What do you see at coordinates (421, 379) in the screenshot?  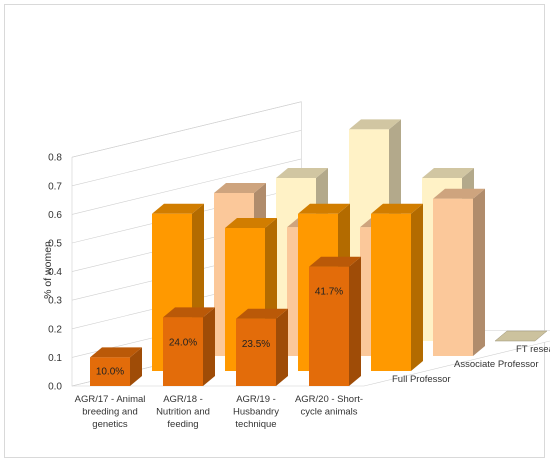 I see `series-label: Full Professor` at bounding box center [421, 379].